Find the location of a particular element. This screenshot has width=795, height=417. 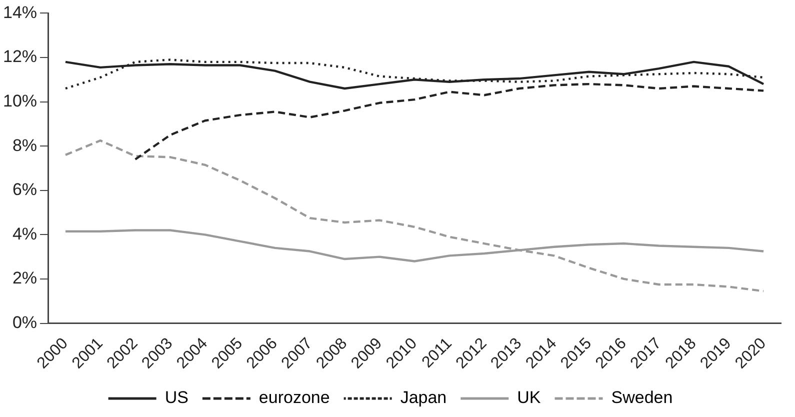

legend-label: UK is located at coordinates (529, 398).